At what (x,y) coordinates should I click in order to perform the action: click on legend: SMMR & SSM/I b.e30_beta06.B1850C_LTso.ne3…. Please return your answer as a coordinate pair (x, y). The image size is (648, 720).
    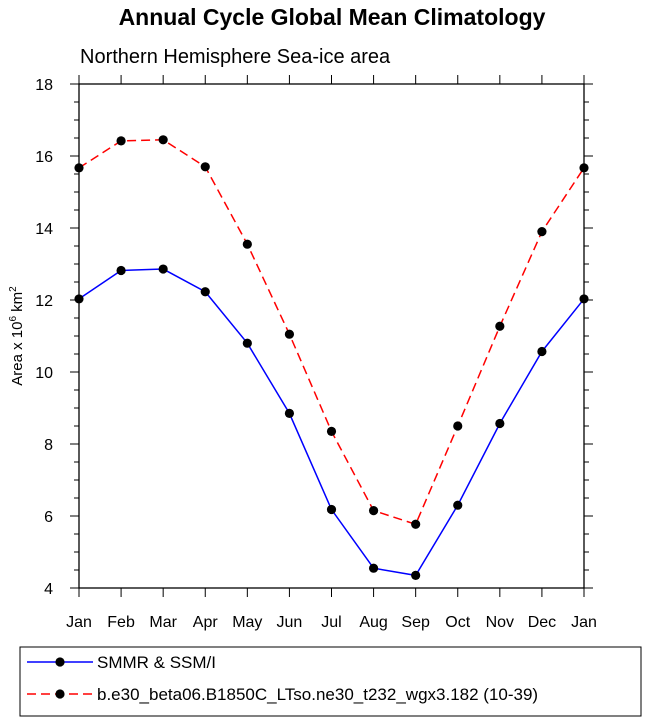
    Looking at the image, I should click on (330, 681).